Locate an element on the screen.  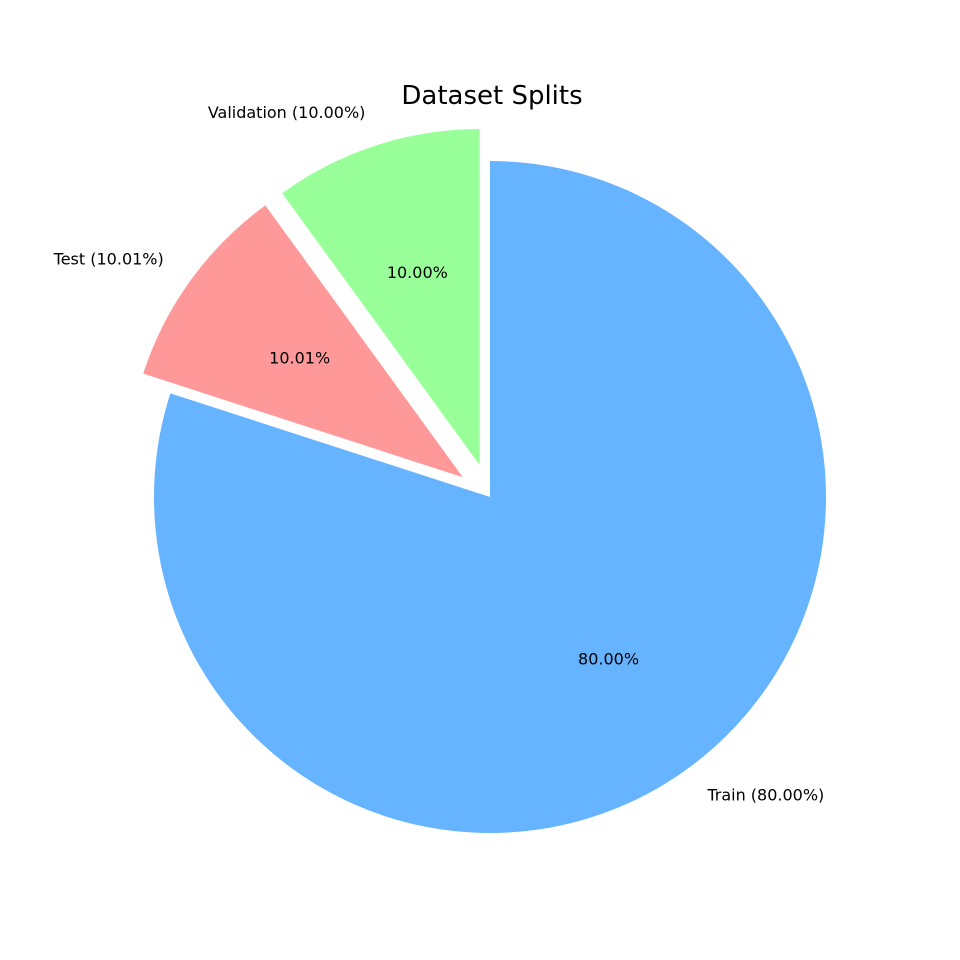
slice-label-train: Train (80.00%) is located at coordinates (765, 794).